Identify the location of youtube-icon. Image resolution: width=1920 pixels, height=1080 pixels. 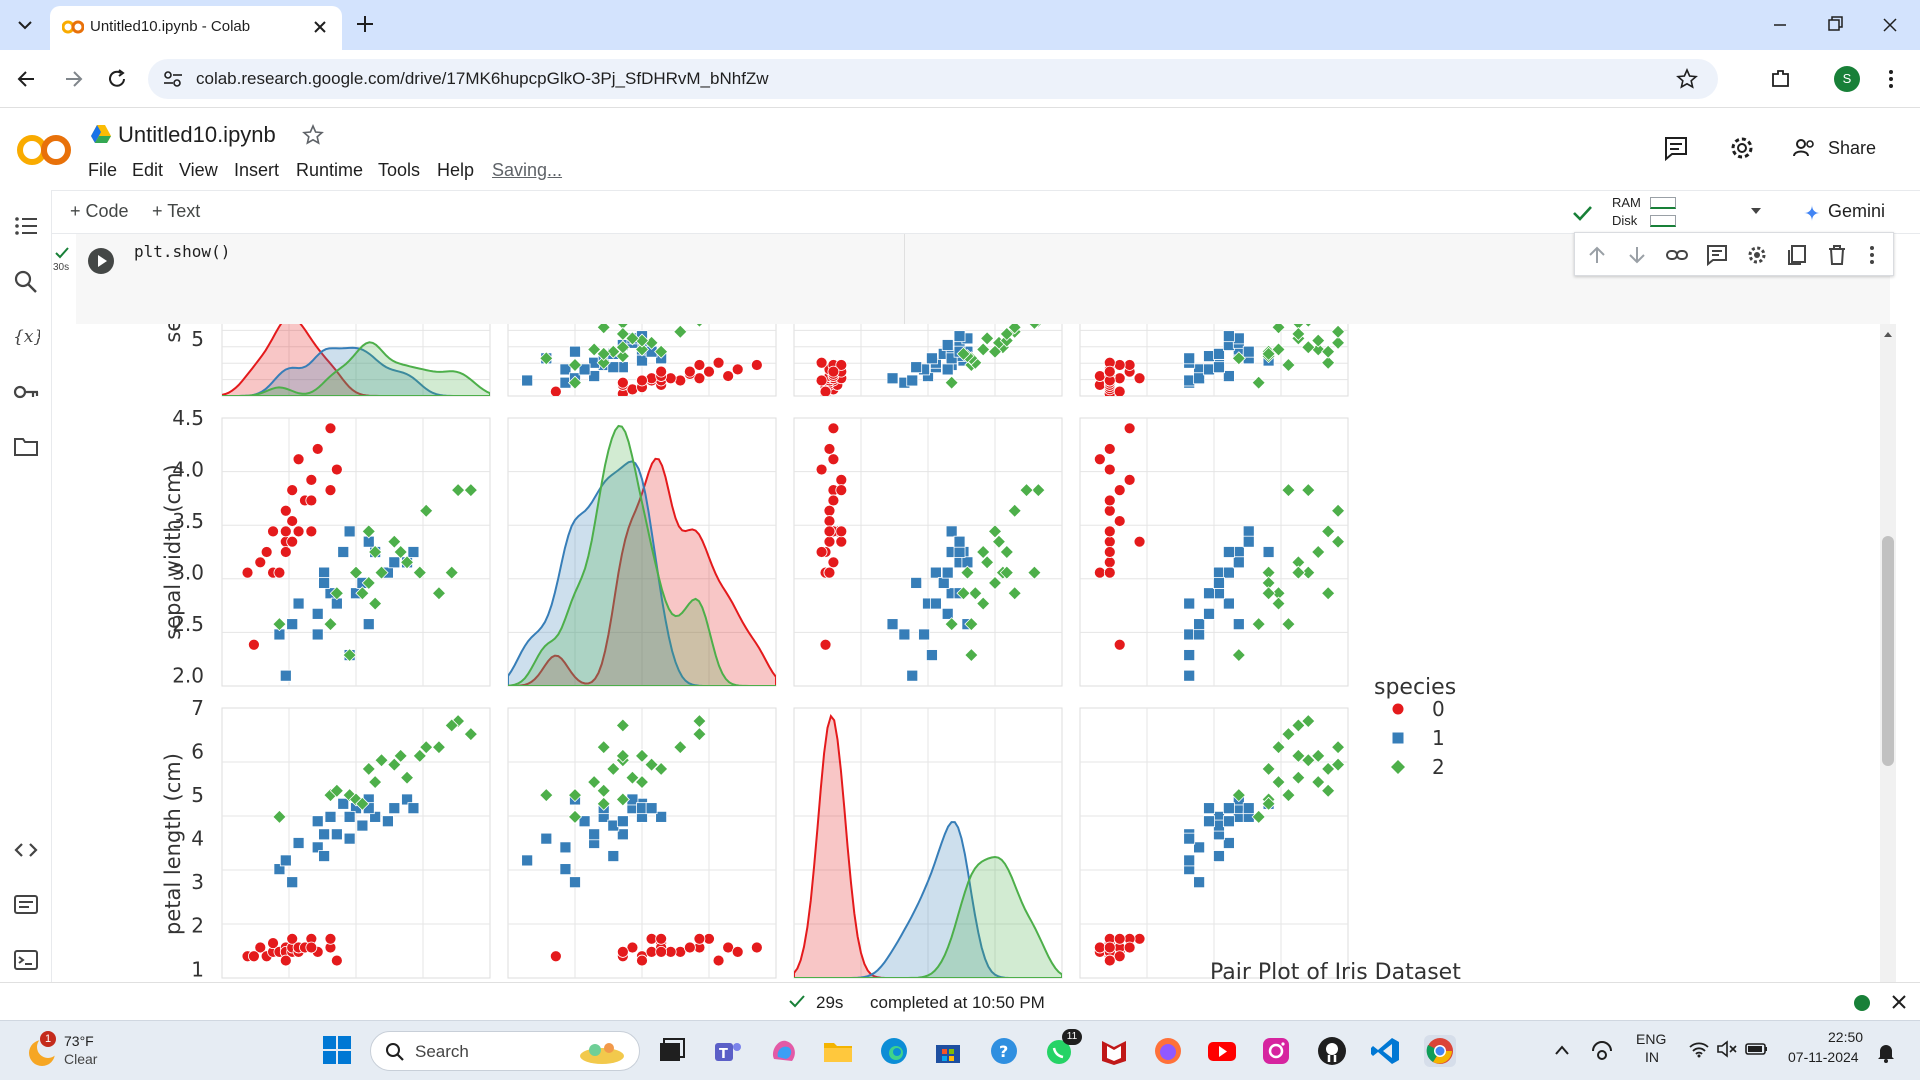
(1222, 1051).